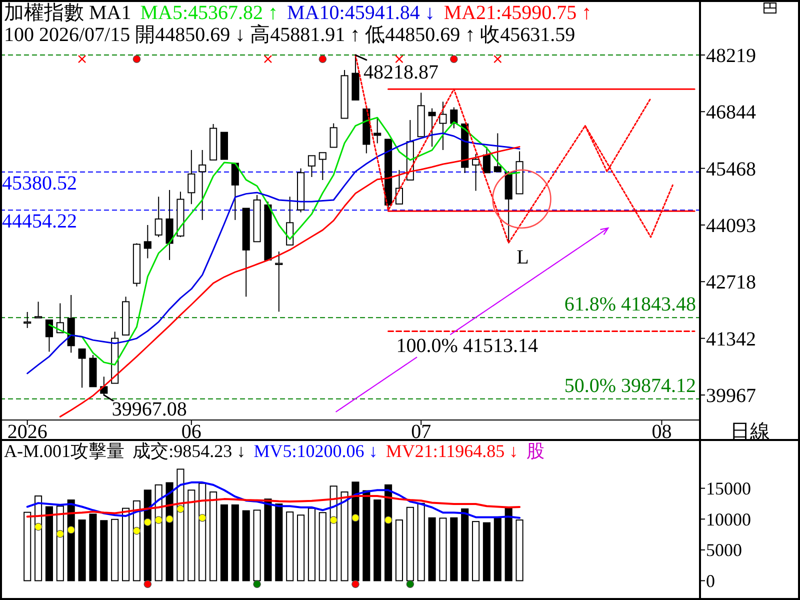 The image size is (800, 600). What do you see at coordinates (452, 451) in the screenshot?
I see `series-label: MV21:11964.85 ↓` at bounding box center [452, 451].